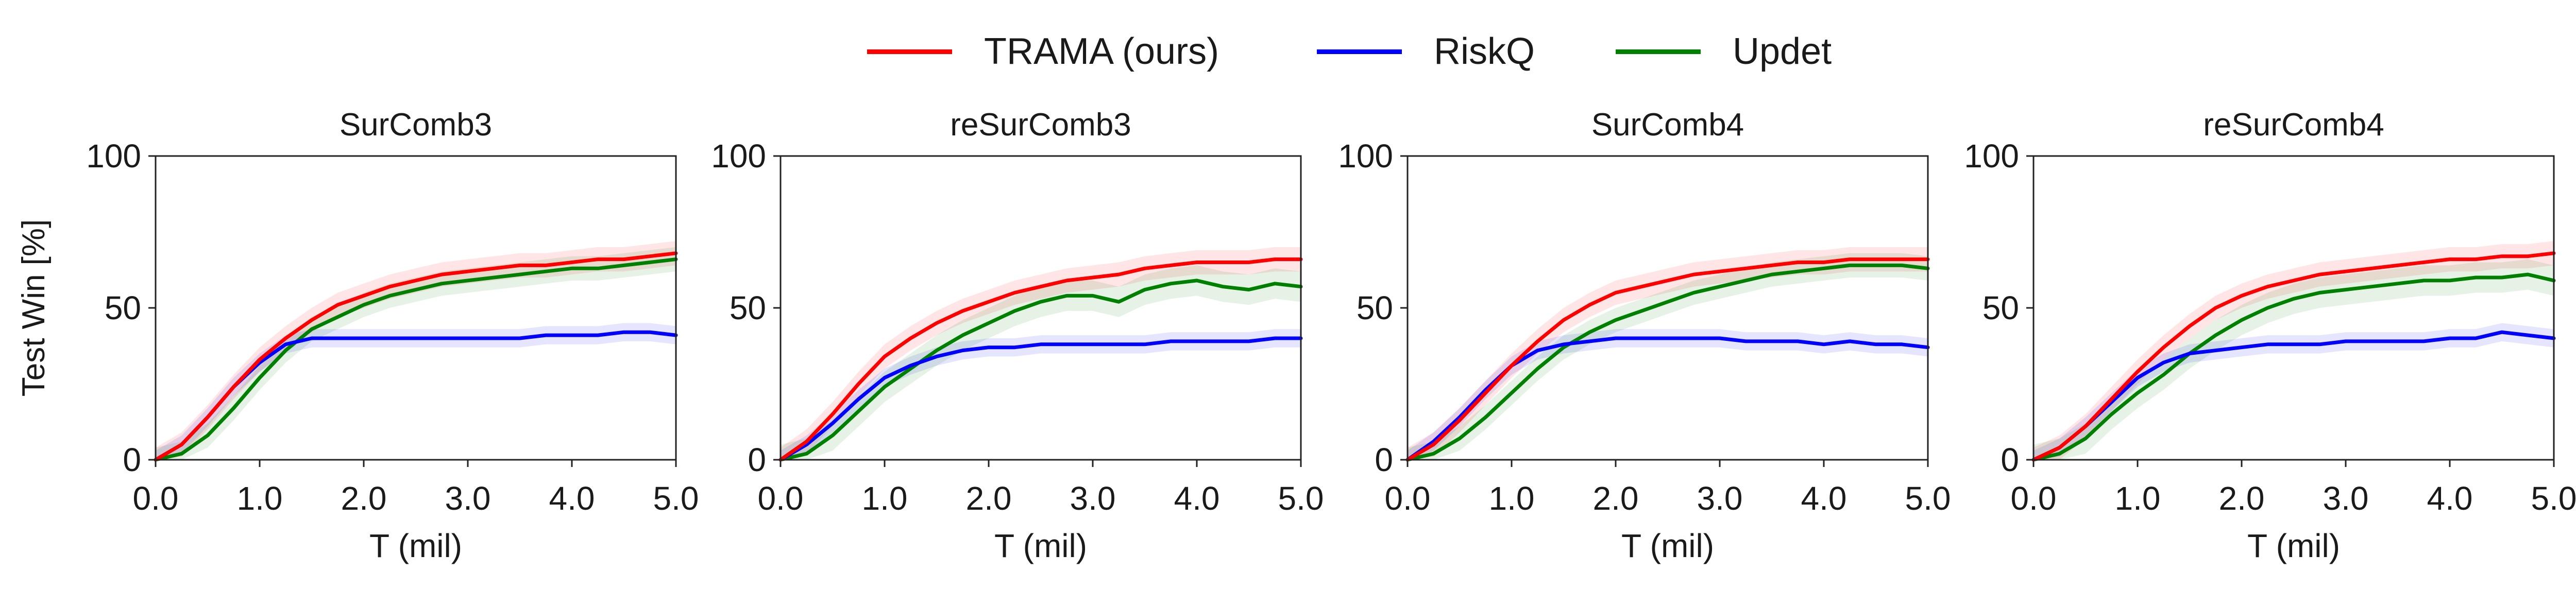 The image size is (2576, 589). I want to click on panel-title: reSurComb3, so click(1040, 125).